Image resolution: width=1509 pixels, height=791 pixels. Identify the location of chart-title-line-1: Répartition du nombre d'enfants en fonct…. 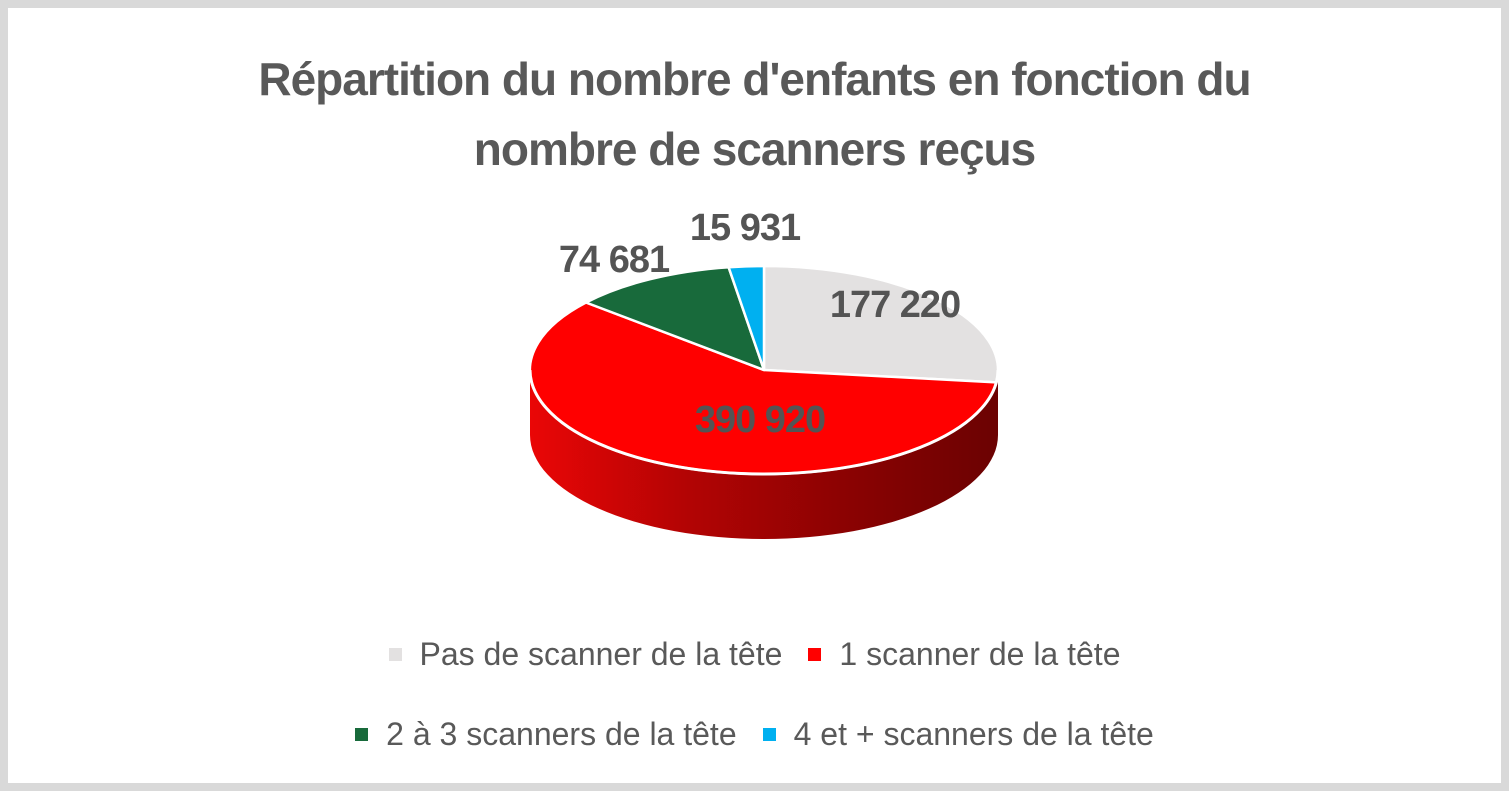
(754, 79).